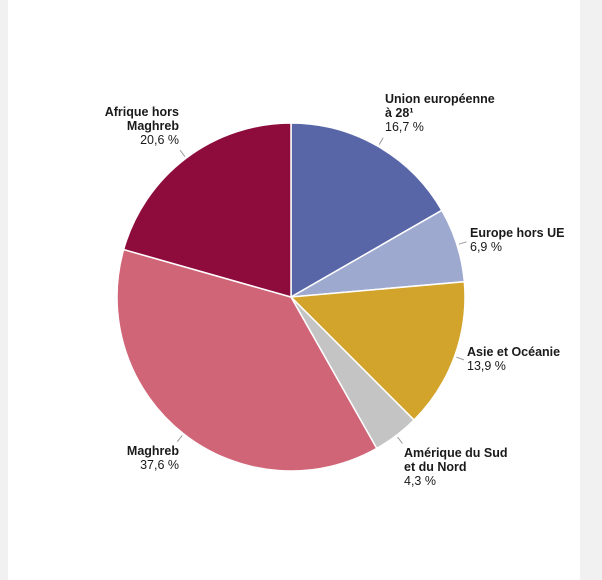  I want to click on page-frame-left, so click(4, 290).